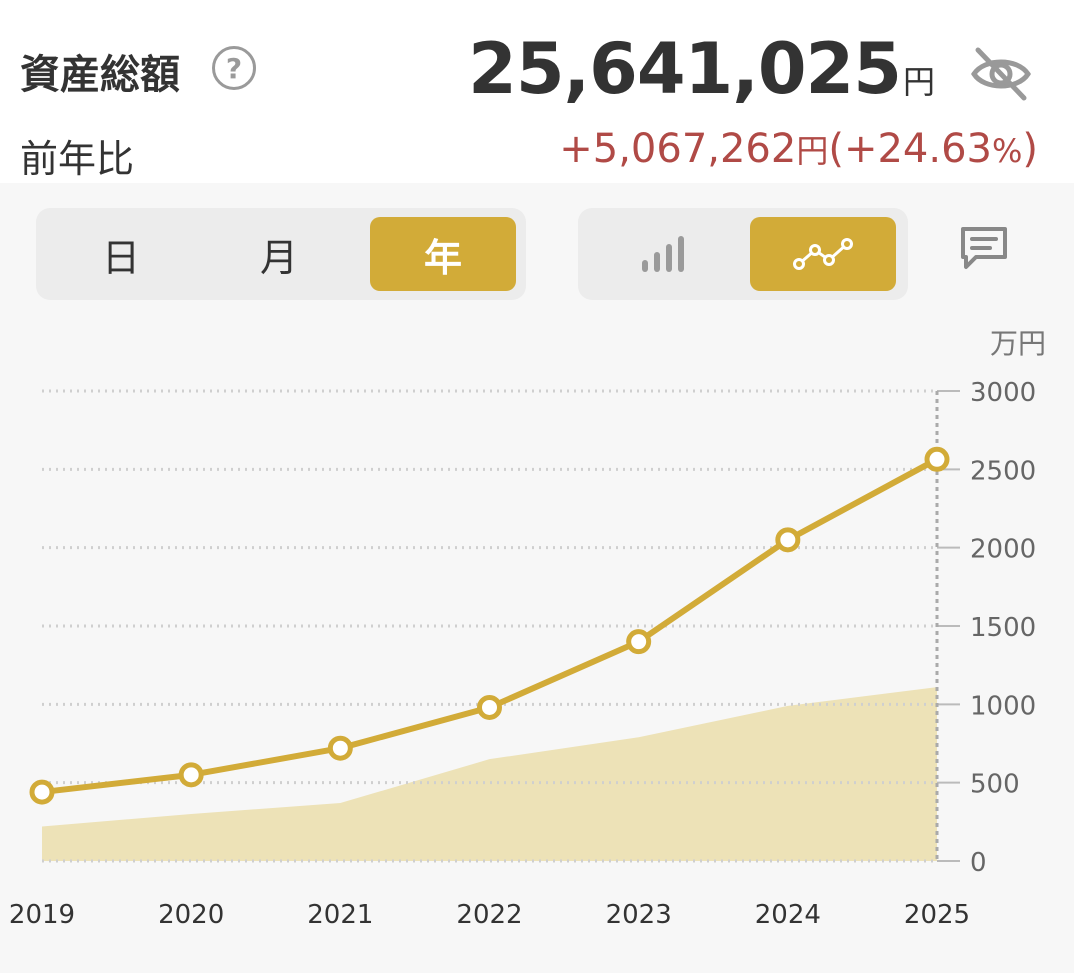 This screenshot has height=973, width=1074. Describe the element at coordinates (1003, 628) in the screenshot. I see `y-tick-label: 1500` at that location.